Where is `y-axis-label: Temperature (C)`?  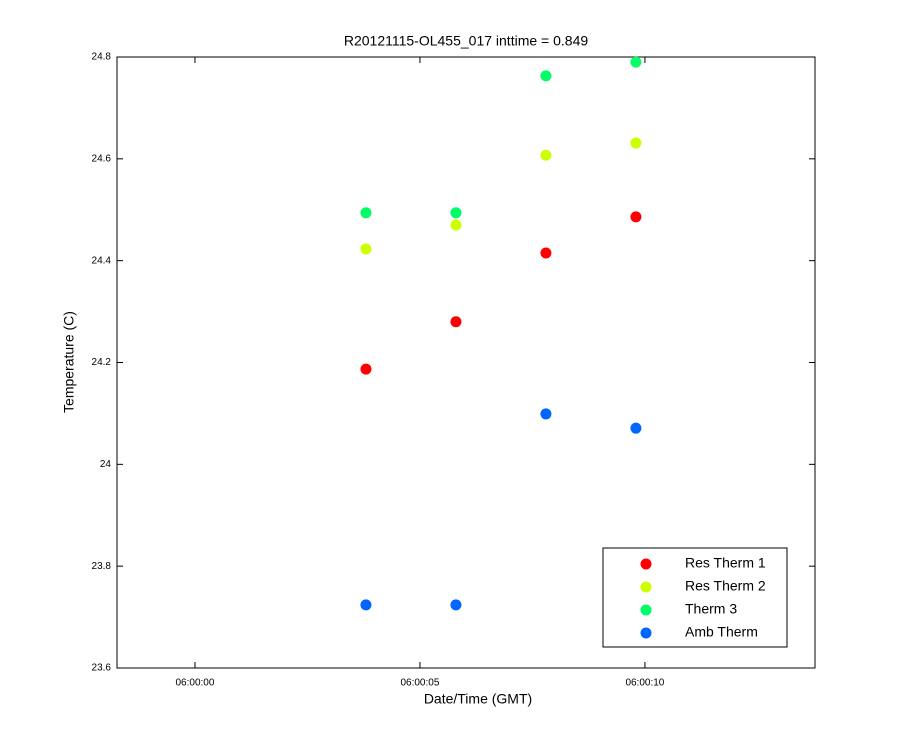
y-axis-label: Temperature (C) is located at coordinates (69, 362).